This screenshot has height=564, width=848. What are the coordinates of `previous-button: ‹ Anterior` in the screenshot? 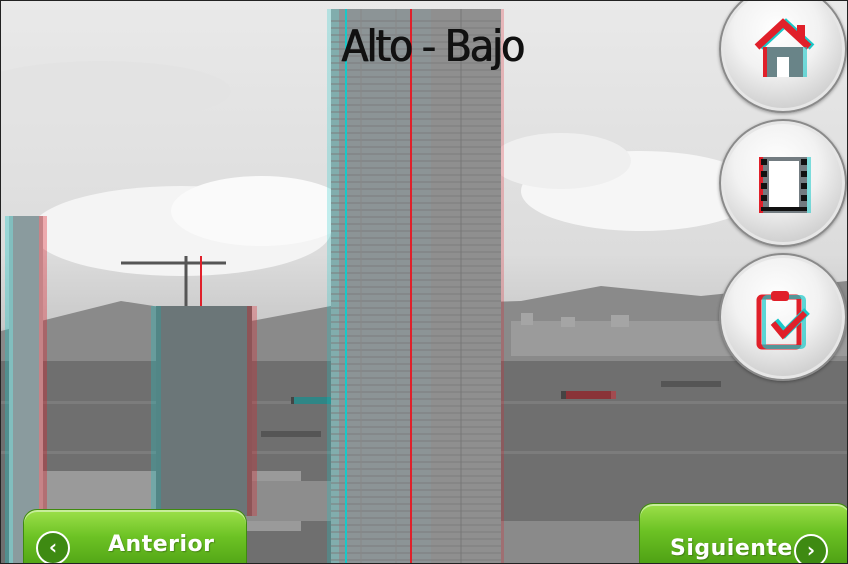 It's located at (135, 536).